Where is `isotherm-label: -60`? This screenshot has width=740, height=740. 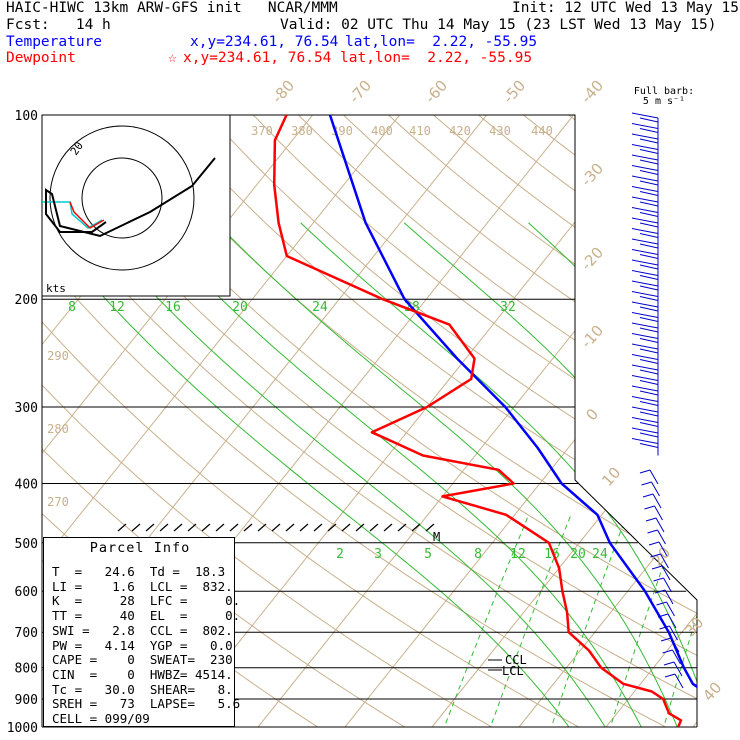 isotherm-label: -60 is located at coordinates (436, 92).